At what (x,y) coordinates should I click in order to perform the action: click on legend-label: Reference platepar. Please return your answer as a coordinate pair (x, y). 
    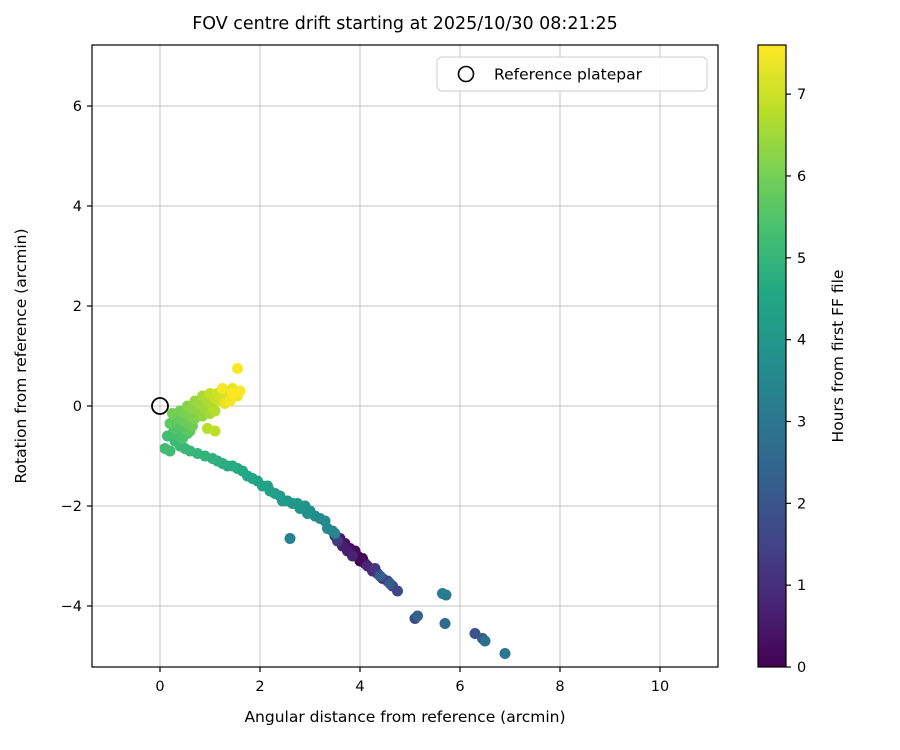
    Looking at the image, I should click on (568, 75).